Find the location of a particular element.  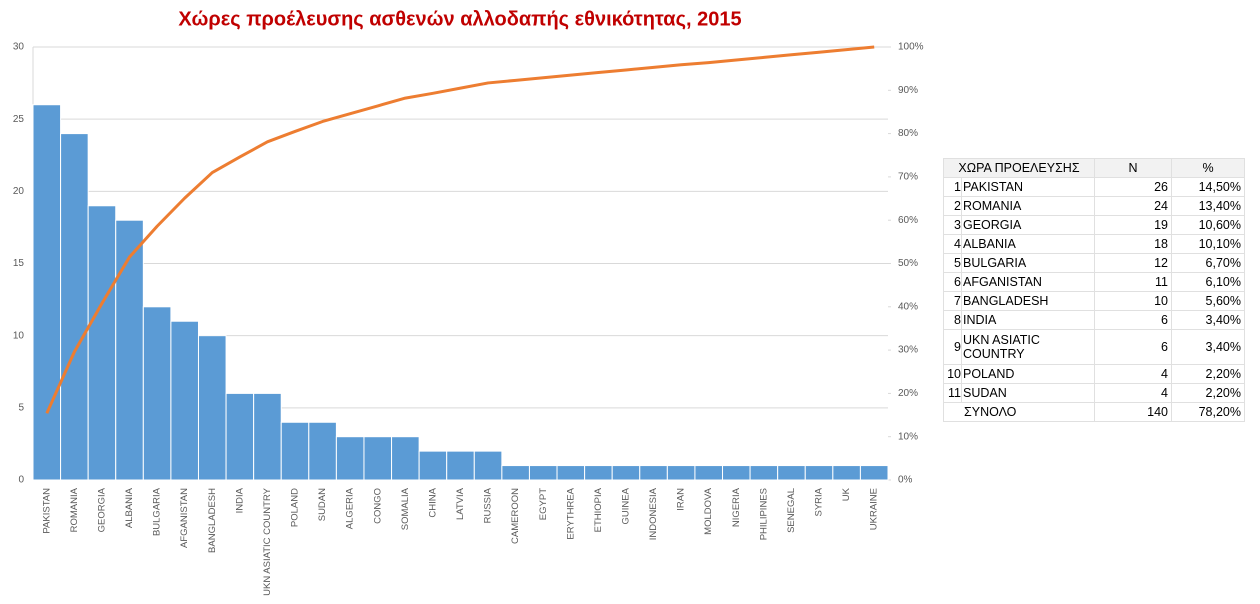

x-tick-label: UK is located at coordinates (846, 494).